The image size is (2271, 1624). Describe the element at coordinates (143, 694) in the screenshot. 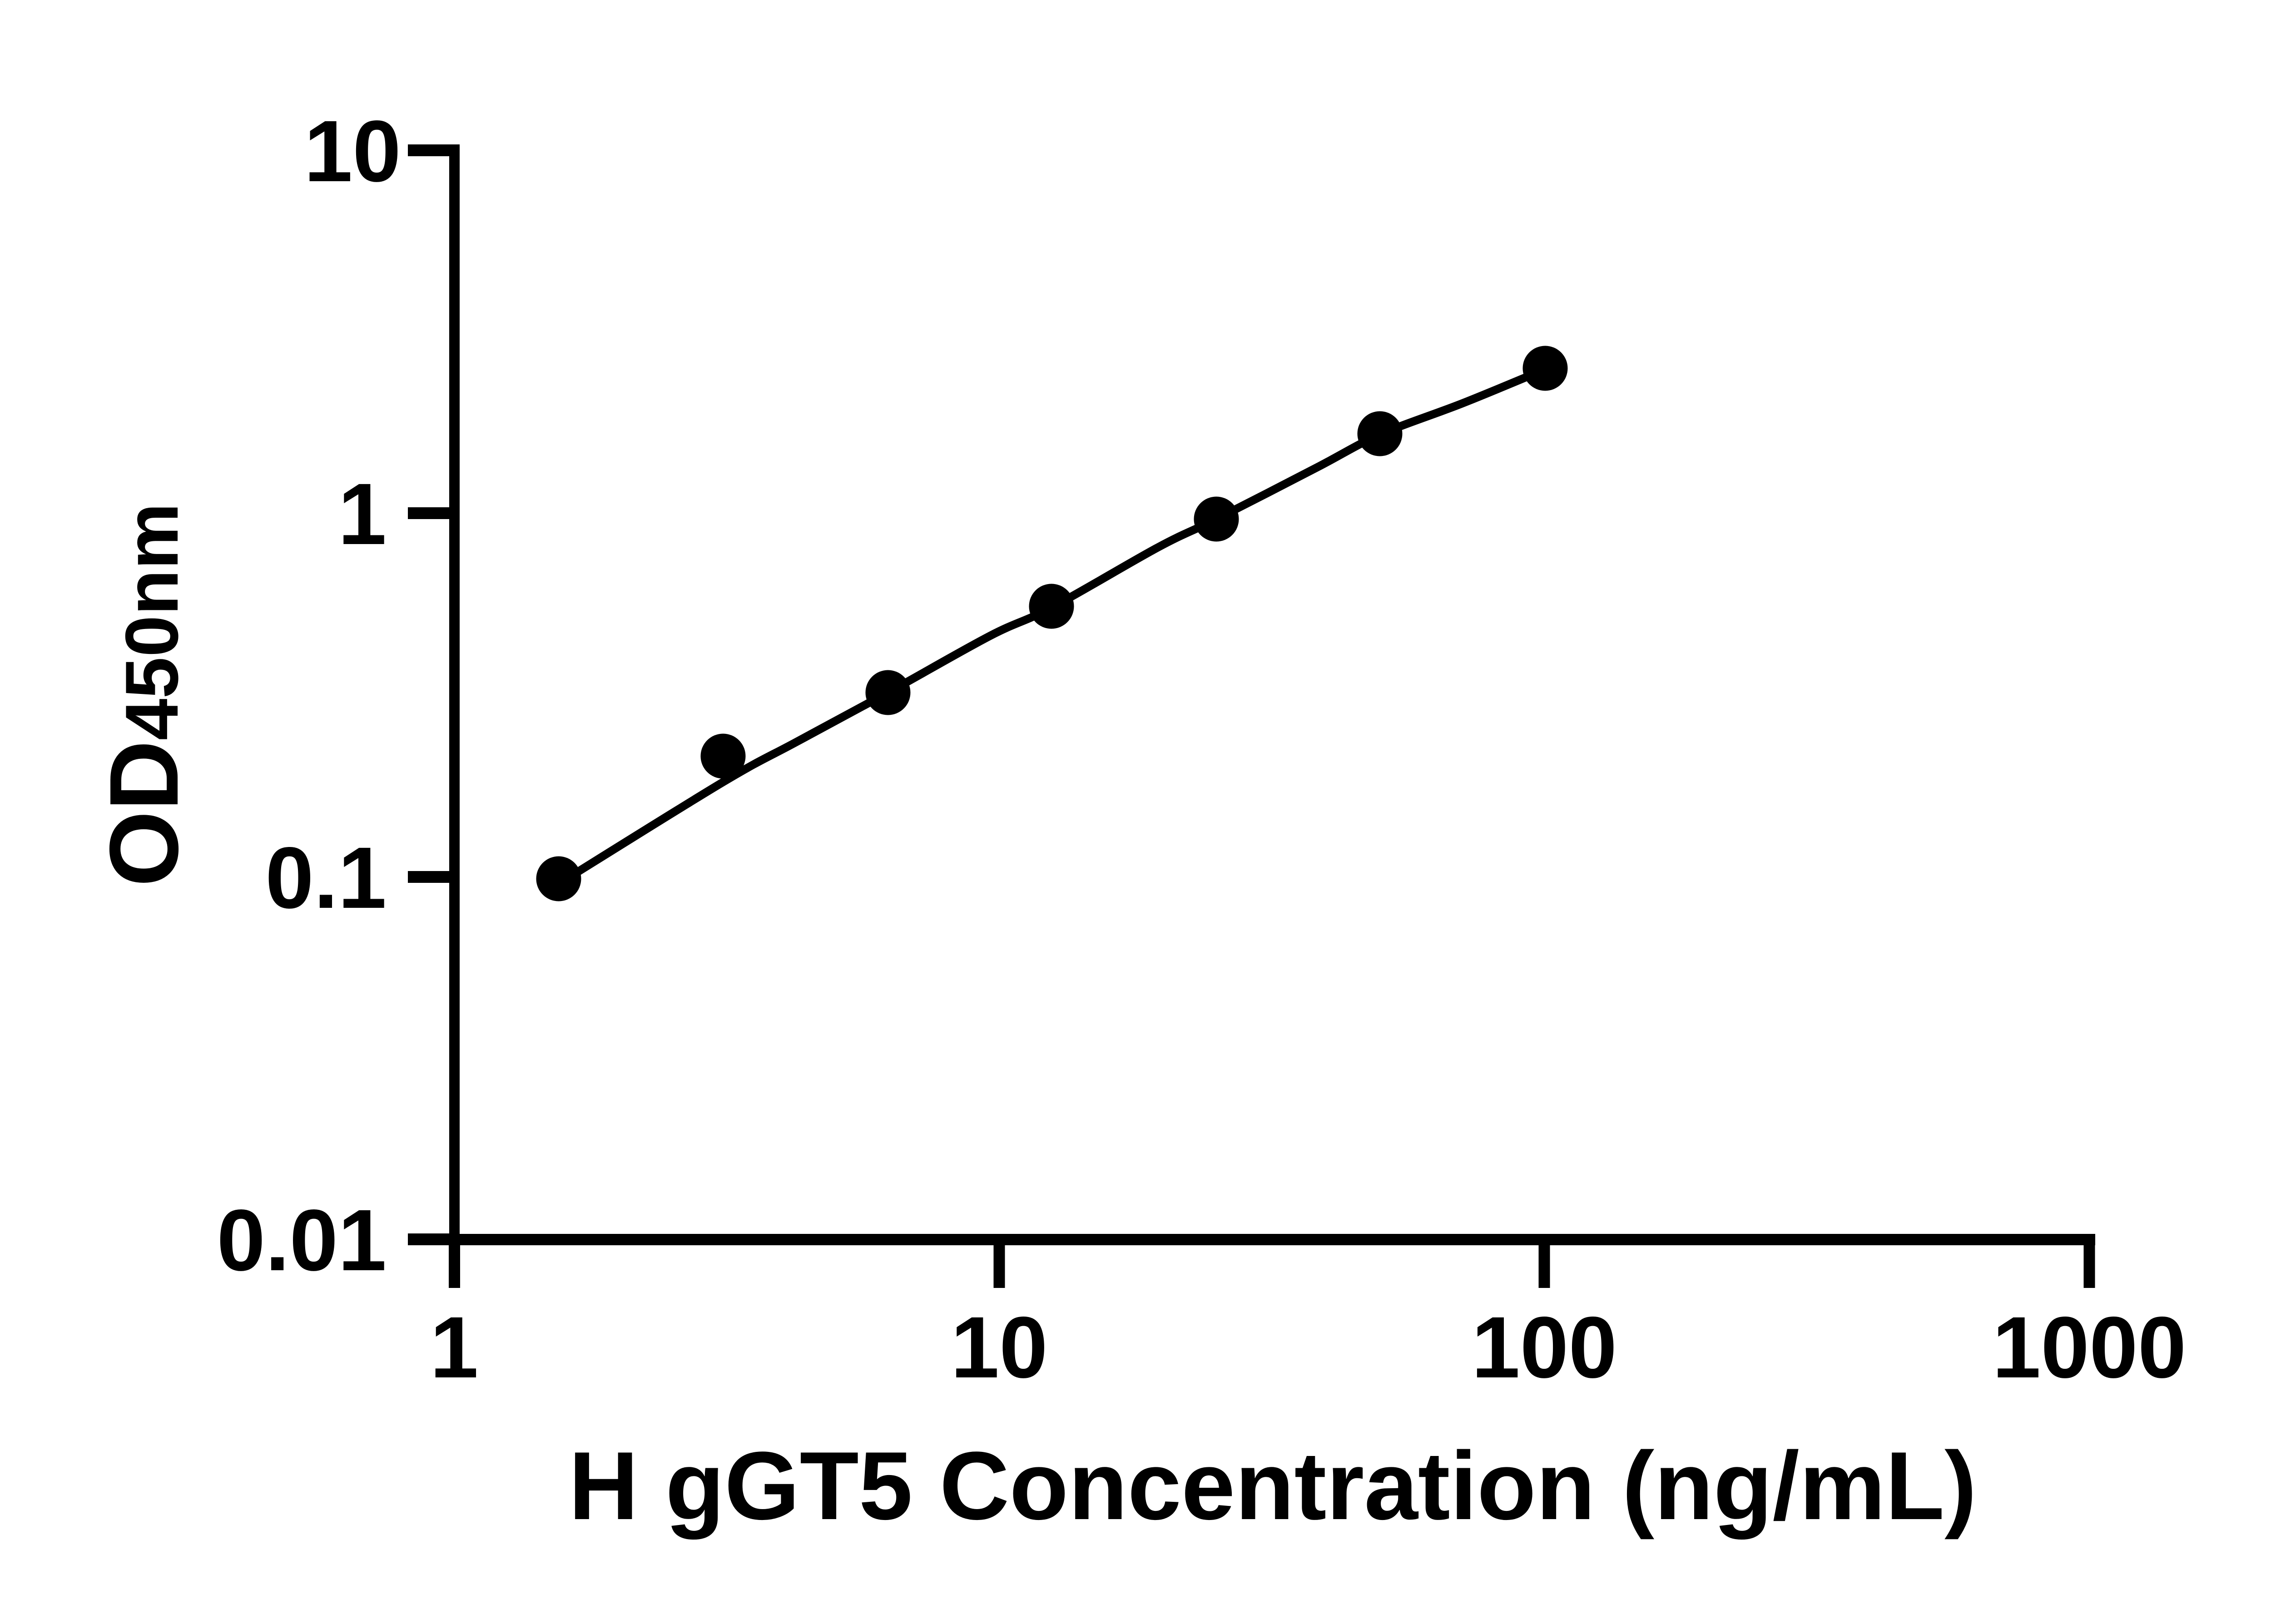

I see `svg-text: OD450nm` at that location.